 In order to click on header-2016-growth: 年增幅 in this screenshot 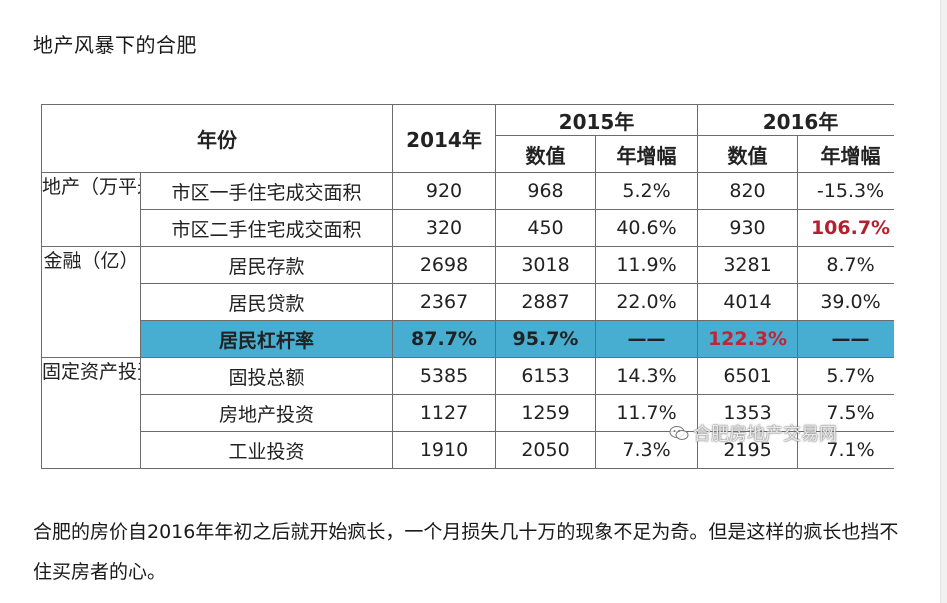, I will do `click(845, 154)`.